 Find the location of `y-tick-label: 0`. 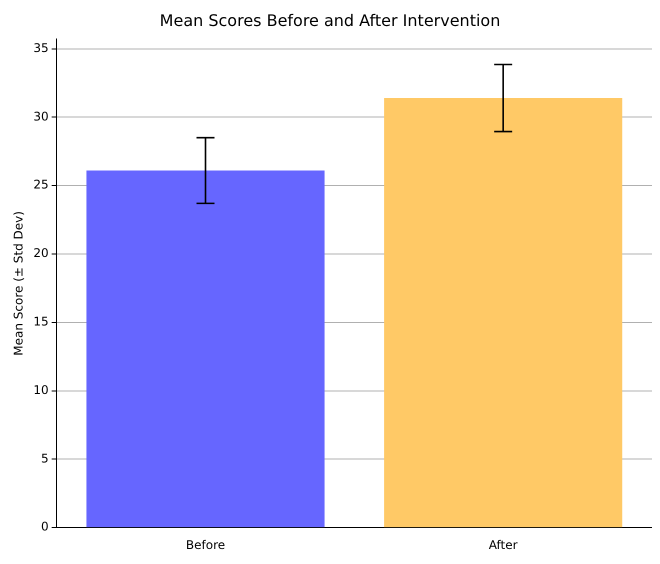

y-tick-label: 0 is located at coordinates (45, 527).